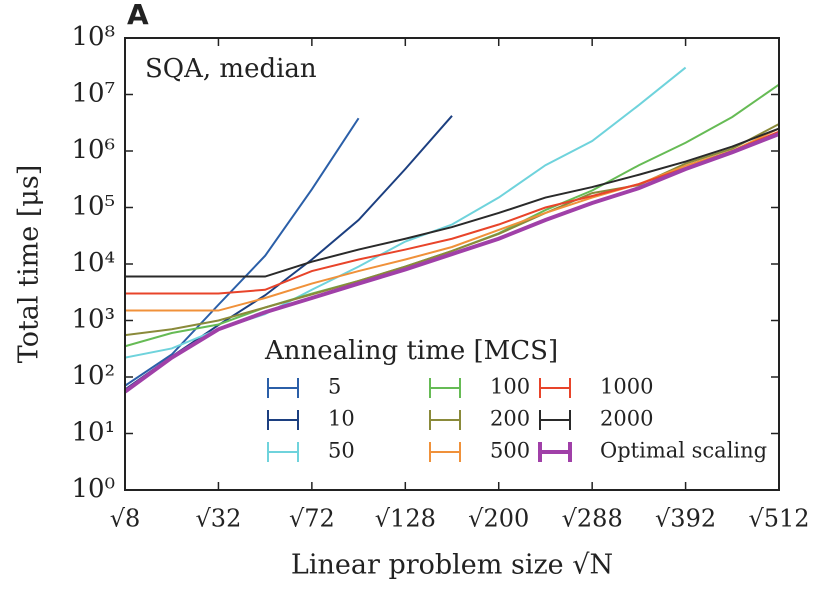 The width and height of the screenshot is (825, 590). Describe the element at coordinates (242, 252) in the screenshot. I see `series-line` at that location.